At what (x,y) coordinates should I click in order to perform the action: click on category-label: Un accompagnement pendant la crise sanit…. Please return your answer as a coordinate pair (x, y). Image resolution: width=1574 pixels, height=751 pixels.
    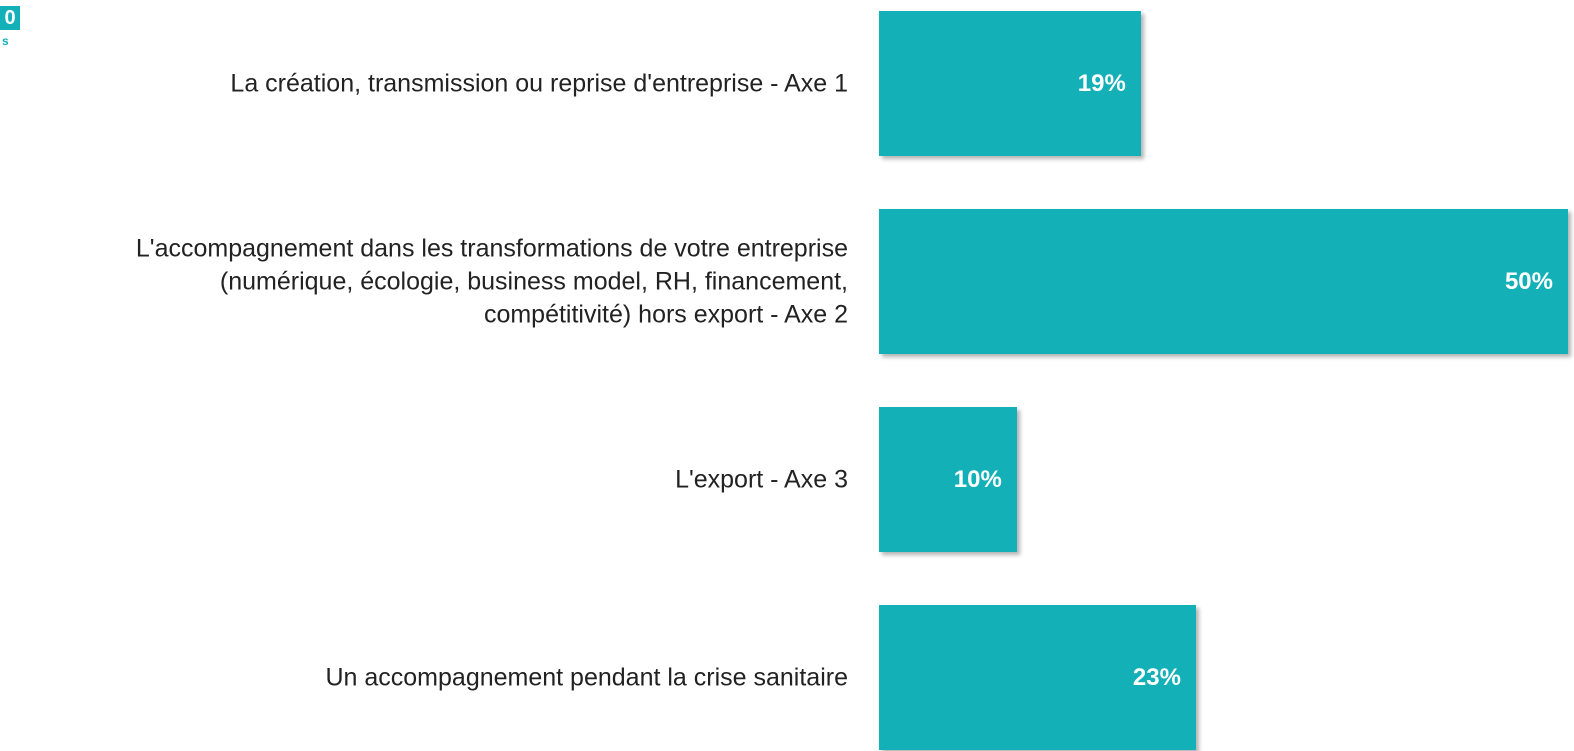
    Looking at the image, I should click on (586, 677).